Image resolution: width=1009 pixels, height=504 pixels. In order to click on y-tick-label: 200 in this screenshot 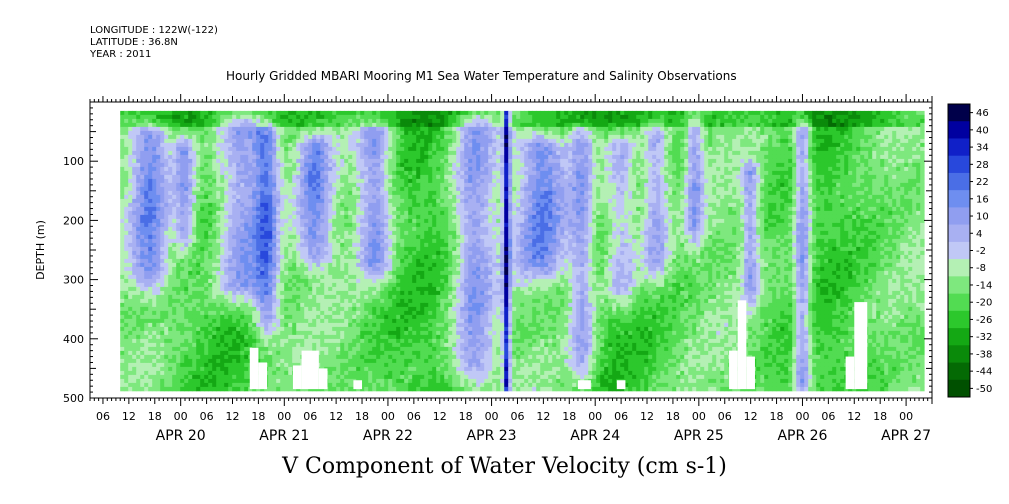, I will do `click(73, 220)`.